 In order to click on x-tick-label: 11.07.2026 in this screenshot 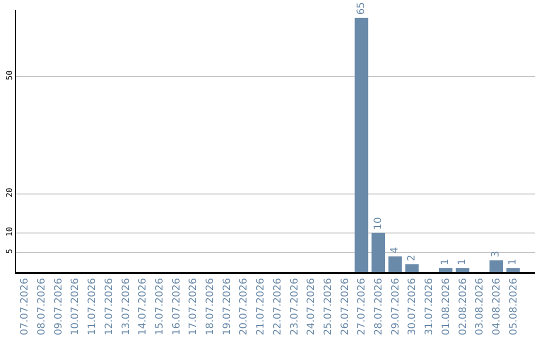, I will do `click(92, 307)`.